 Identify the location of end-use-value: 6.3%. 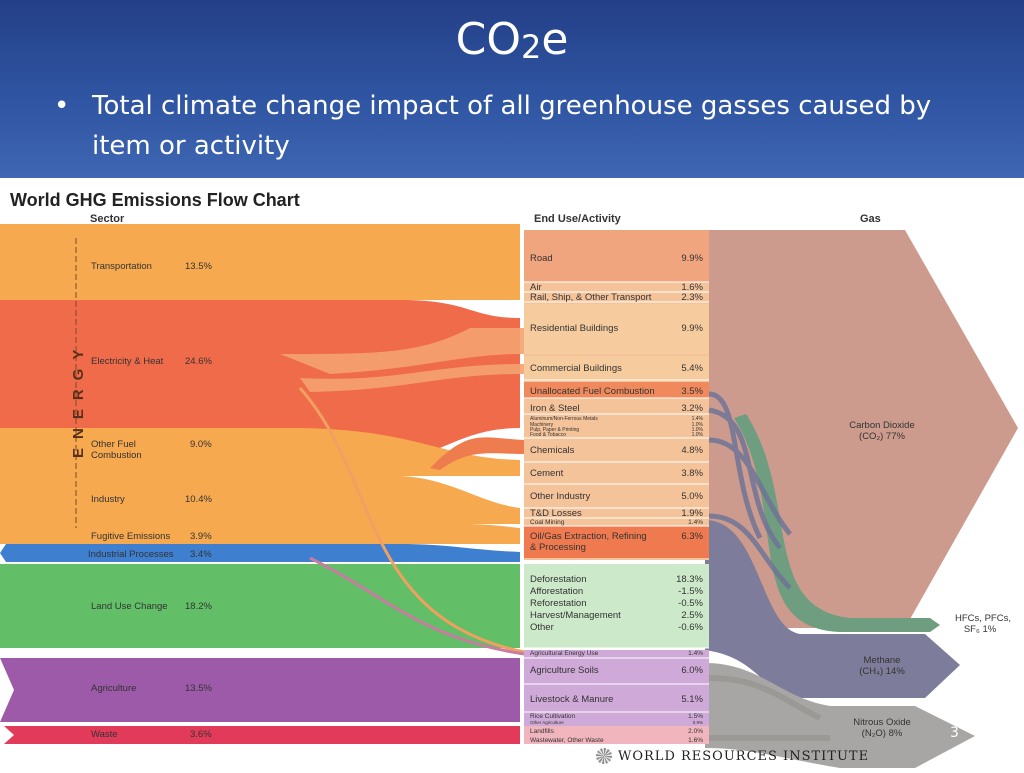
(692, 536).